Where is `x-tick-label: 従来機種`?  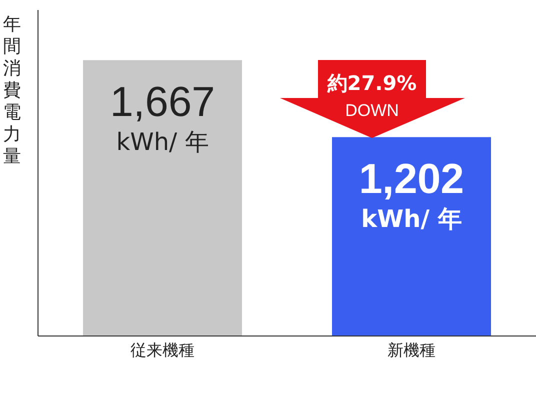
x-tick-label: 従来機種 is located at coordinates (162, 350).